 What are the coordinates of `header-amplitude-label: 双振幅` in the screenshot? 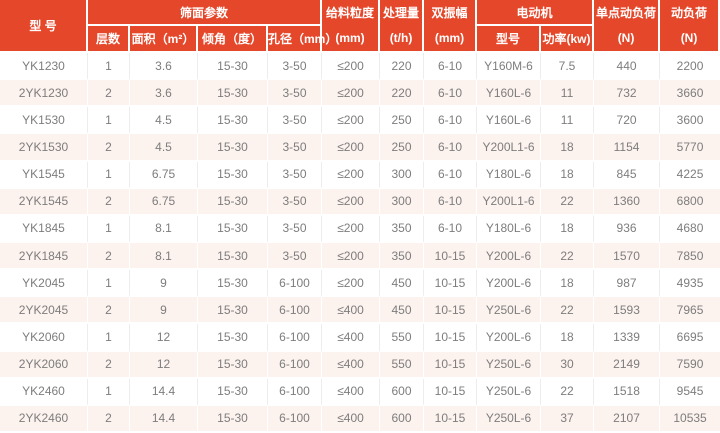 It's located at (449, 12).